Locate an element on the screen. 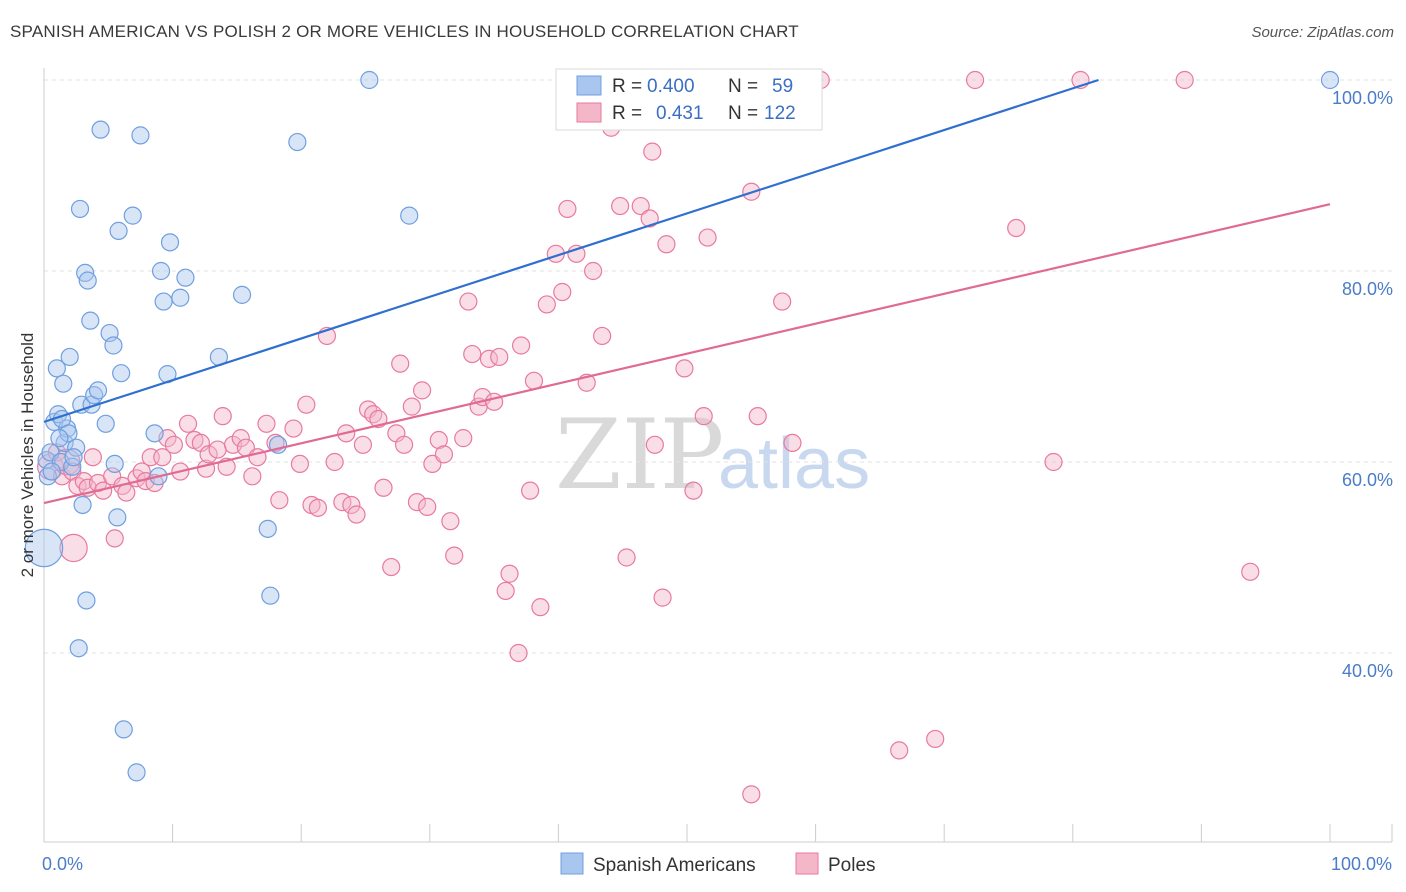 The image size is (1406, 892). legend-n-label-spanish: N = is located at coordinates (743, 86).